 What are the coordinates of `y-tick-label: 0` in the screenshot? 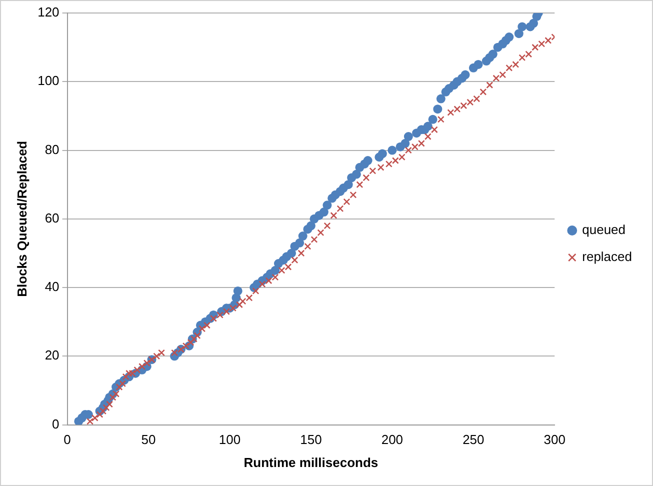 It's located at (56, 424).